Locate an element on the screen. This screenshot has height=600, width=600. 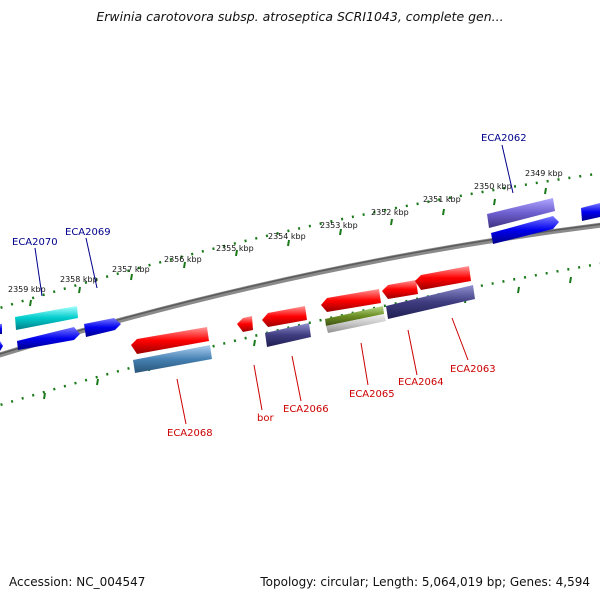
gene-eca2062b-feature is located at coordinates (525, 230).